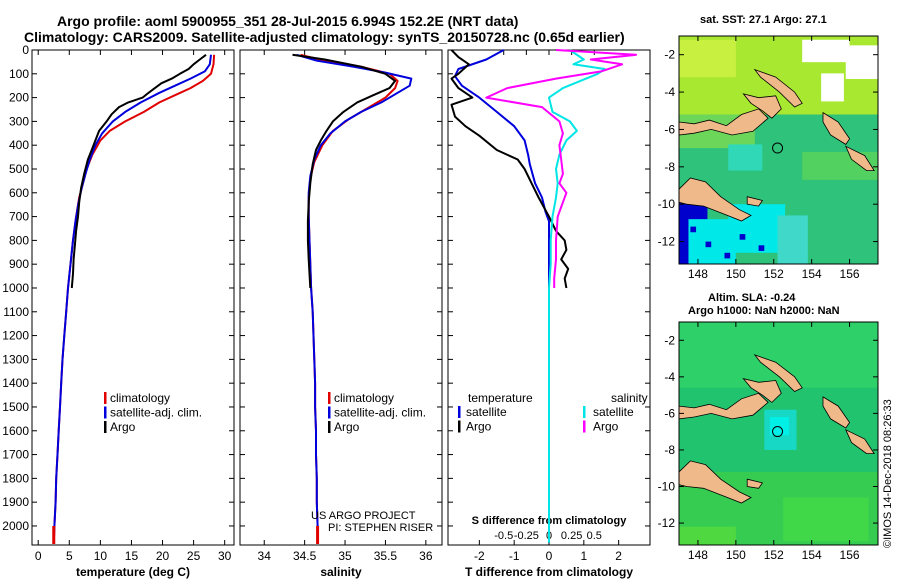  I want to click on sla-map-title-line-2: Argo h1000: NaN h2000: NaN, so click(764, 311).